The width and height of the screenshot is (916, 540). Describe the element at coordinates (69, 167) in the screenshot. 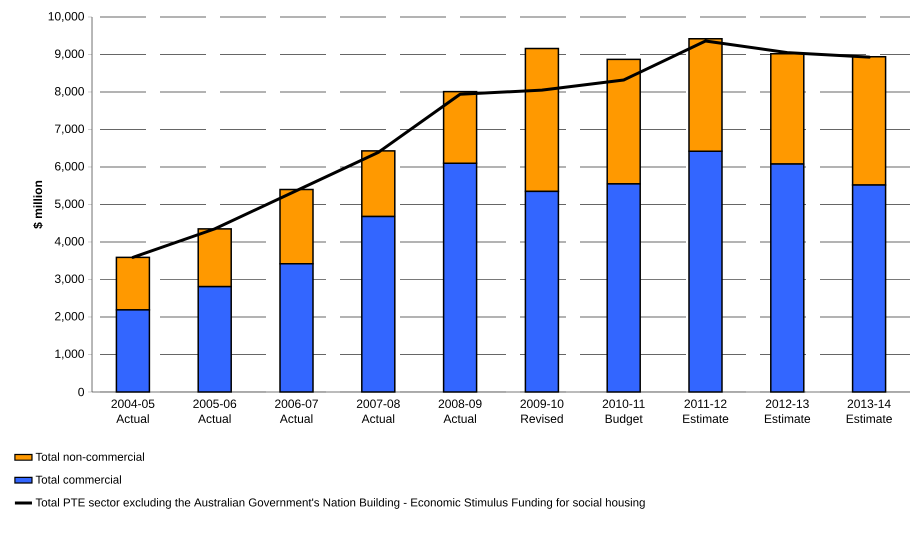

I see `y-tick-label: 6,000` at that location.